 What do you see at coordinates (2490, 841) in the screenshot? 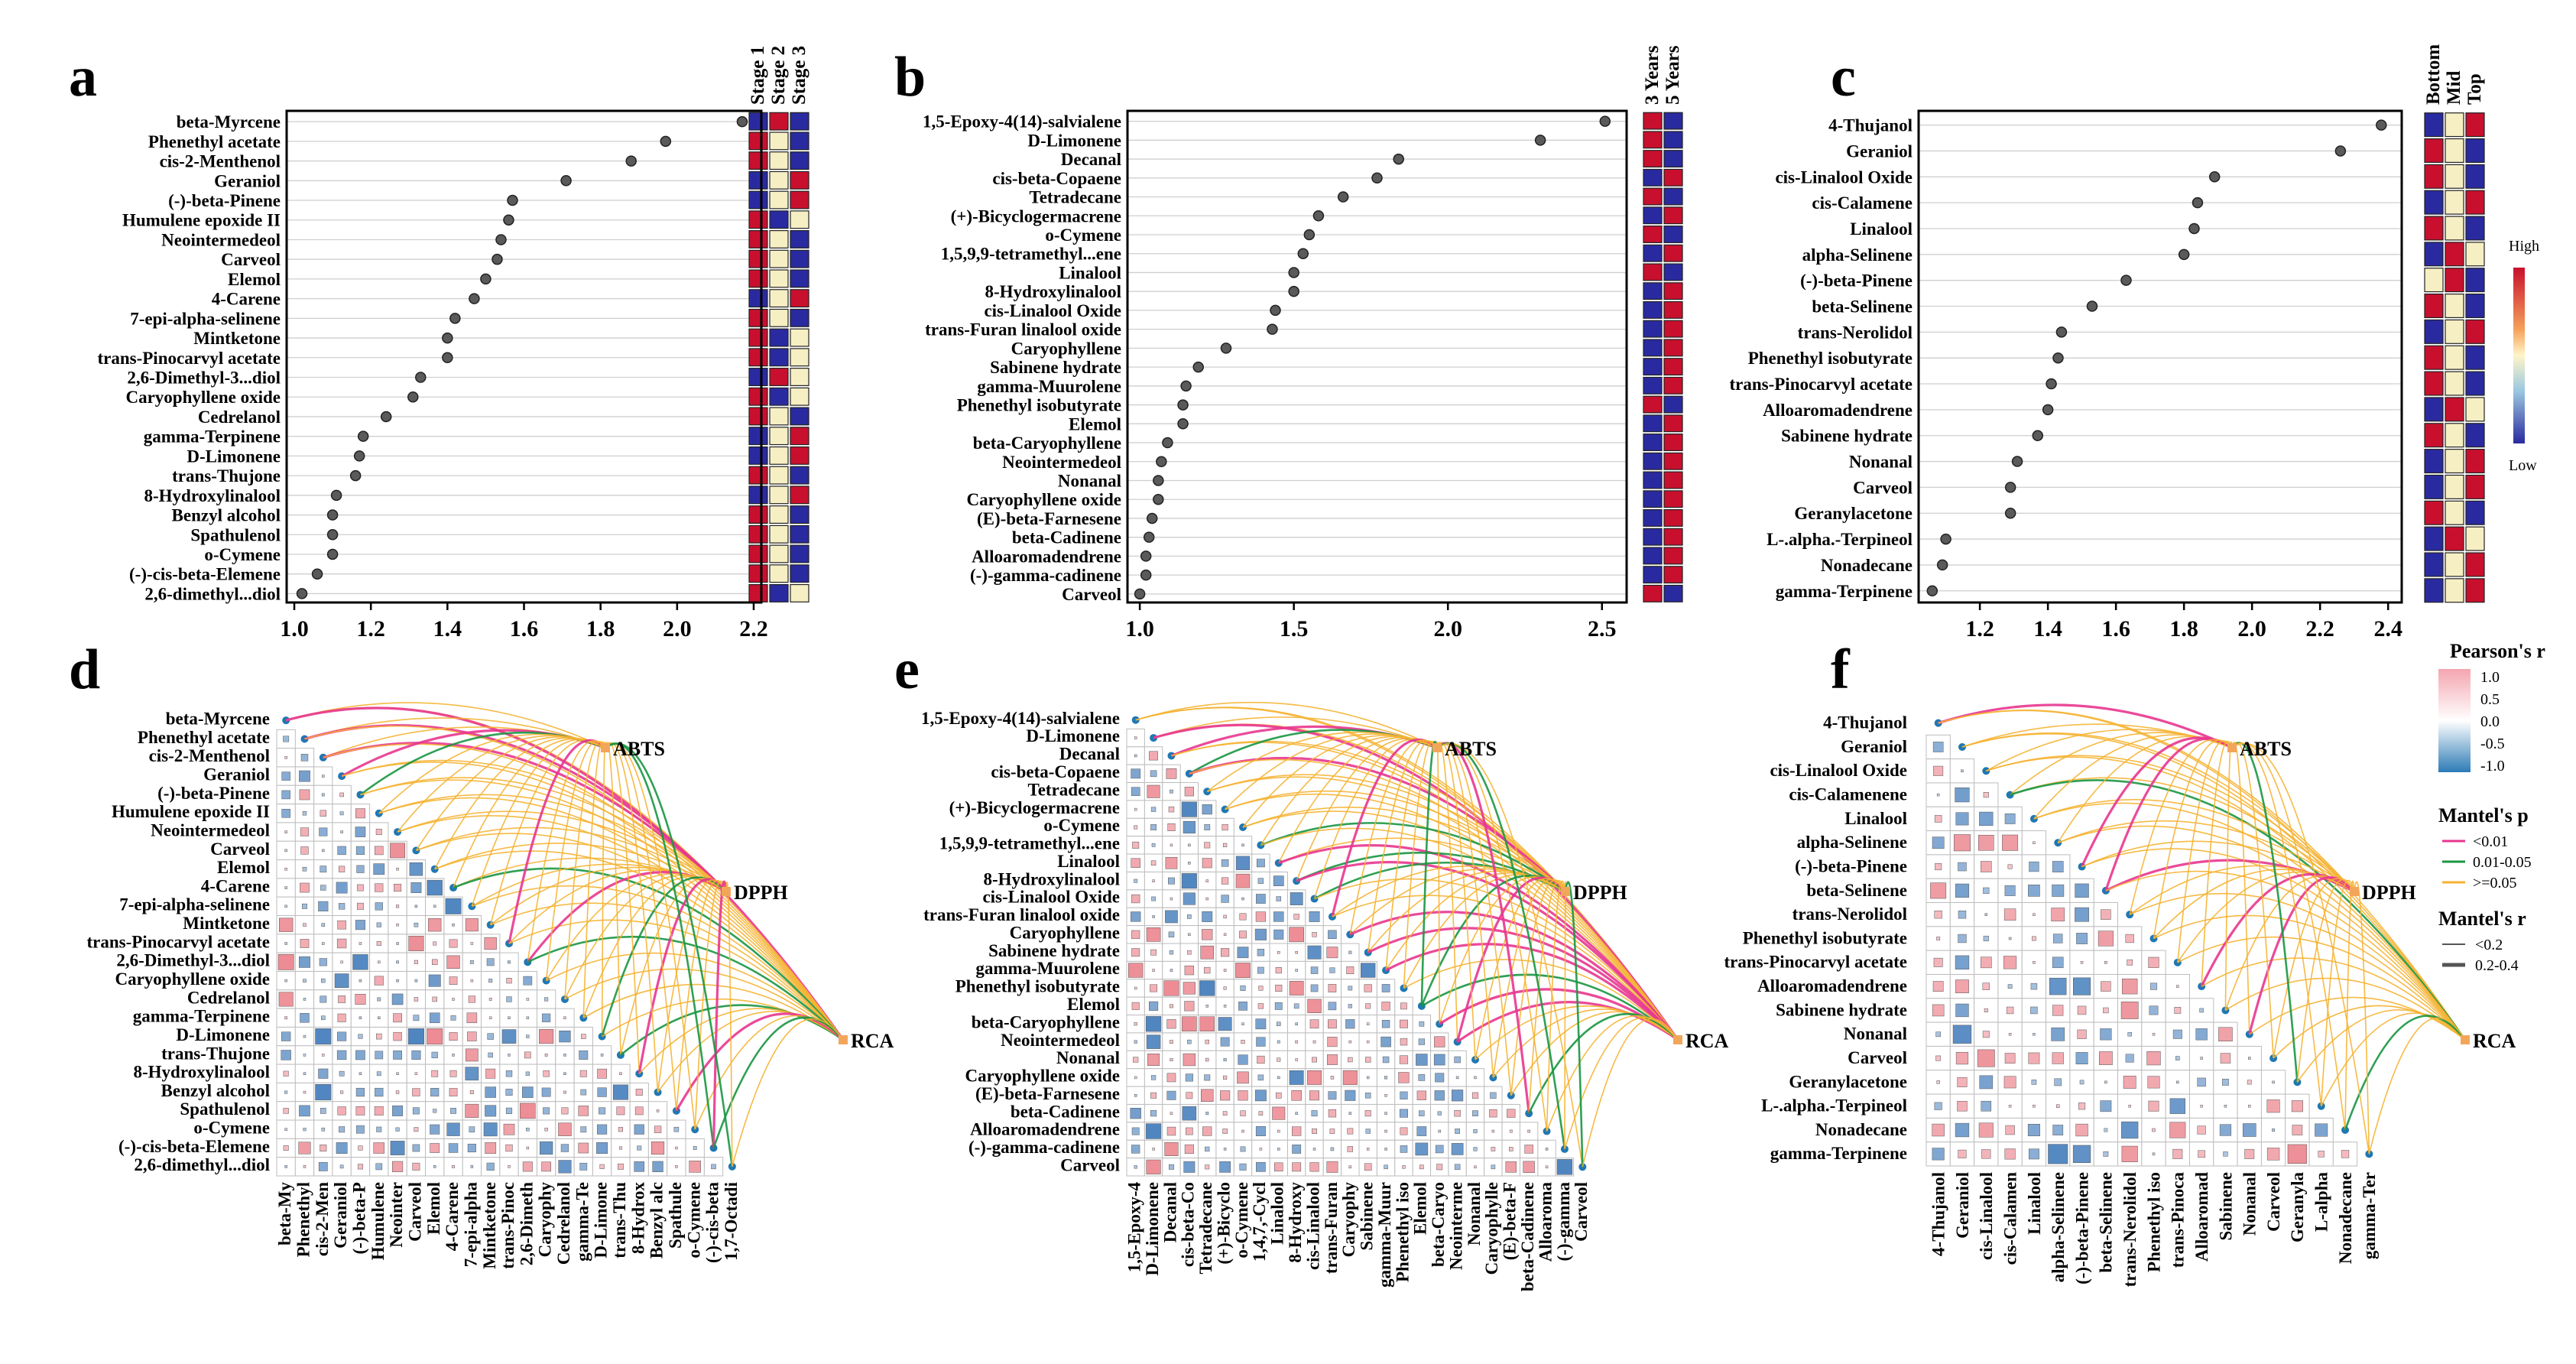
I see `p-label: <0.01` at bounding box center [2490, 841].